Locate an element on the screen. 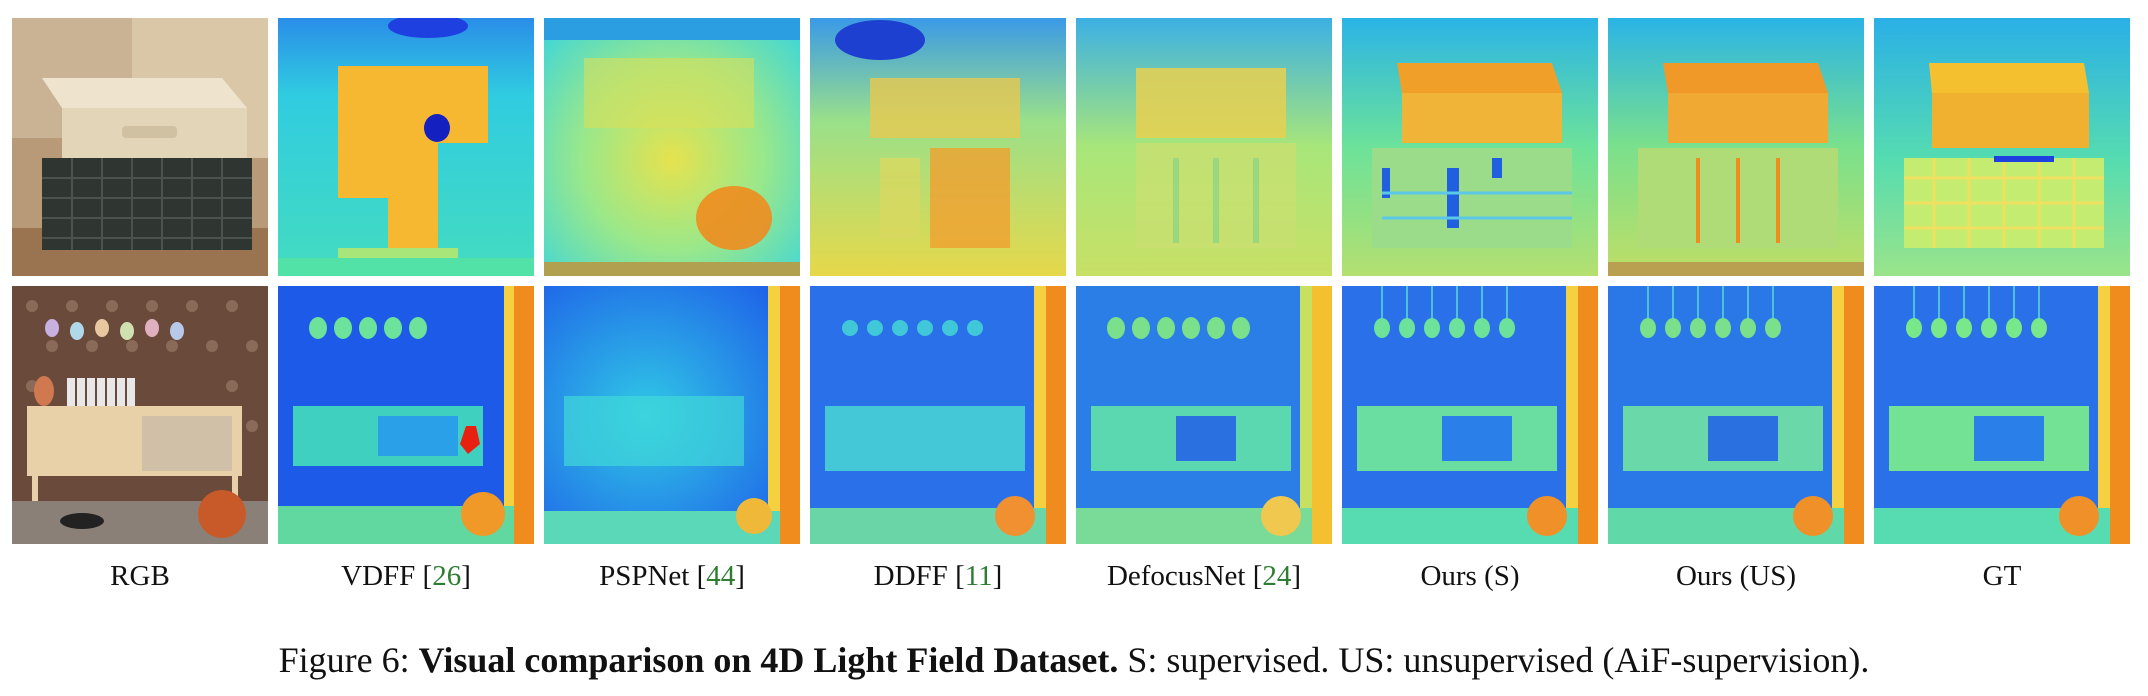 This screenshot has height=696, width=2148. rgb-image-boxes is located at coordinates (140, 147).